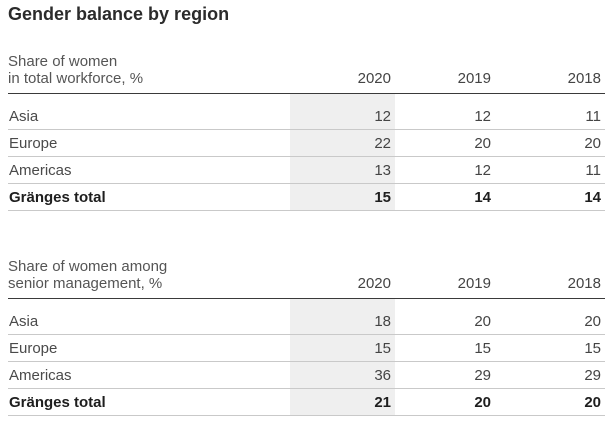 Image resolution: width=615 pixels, height=428 pixels. Describe the element at coordinates (342, 402) in the screenshot. I see `total-2020: 21` at that location.